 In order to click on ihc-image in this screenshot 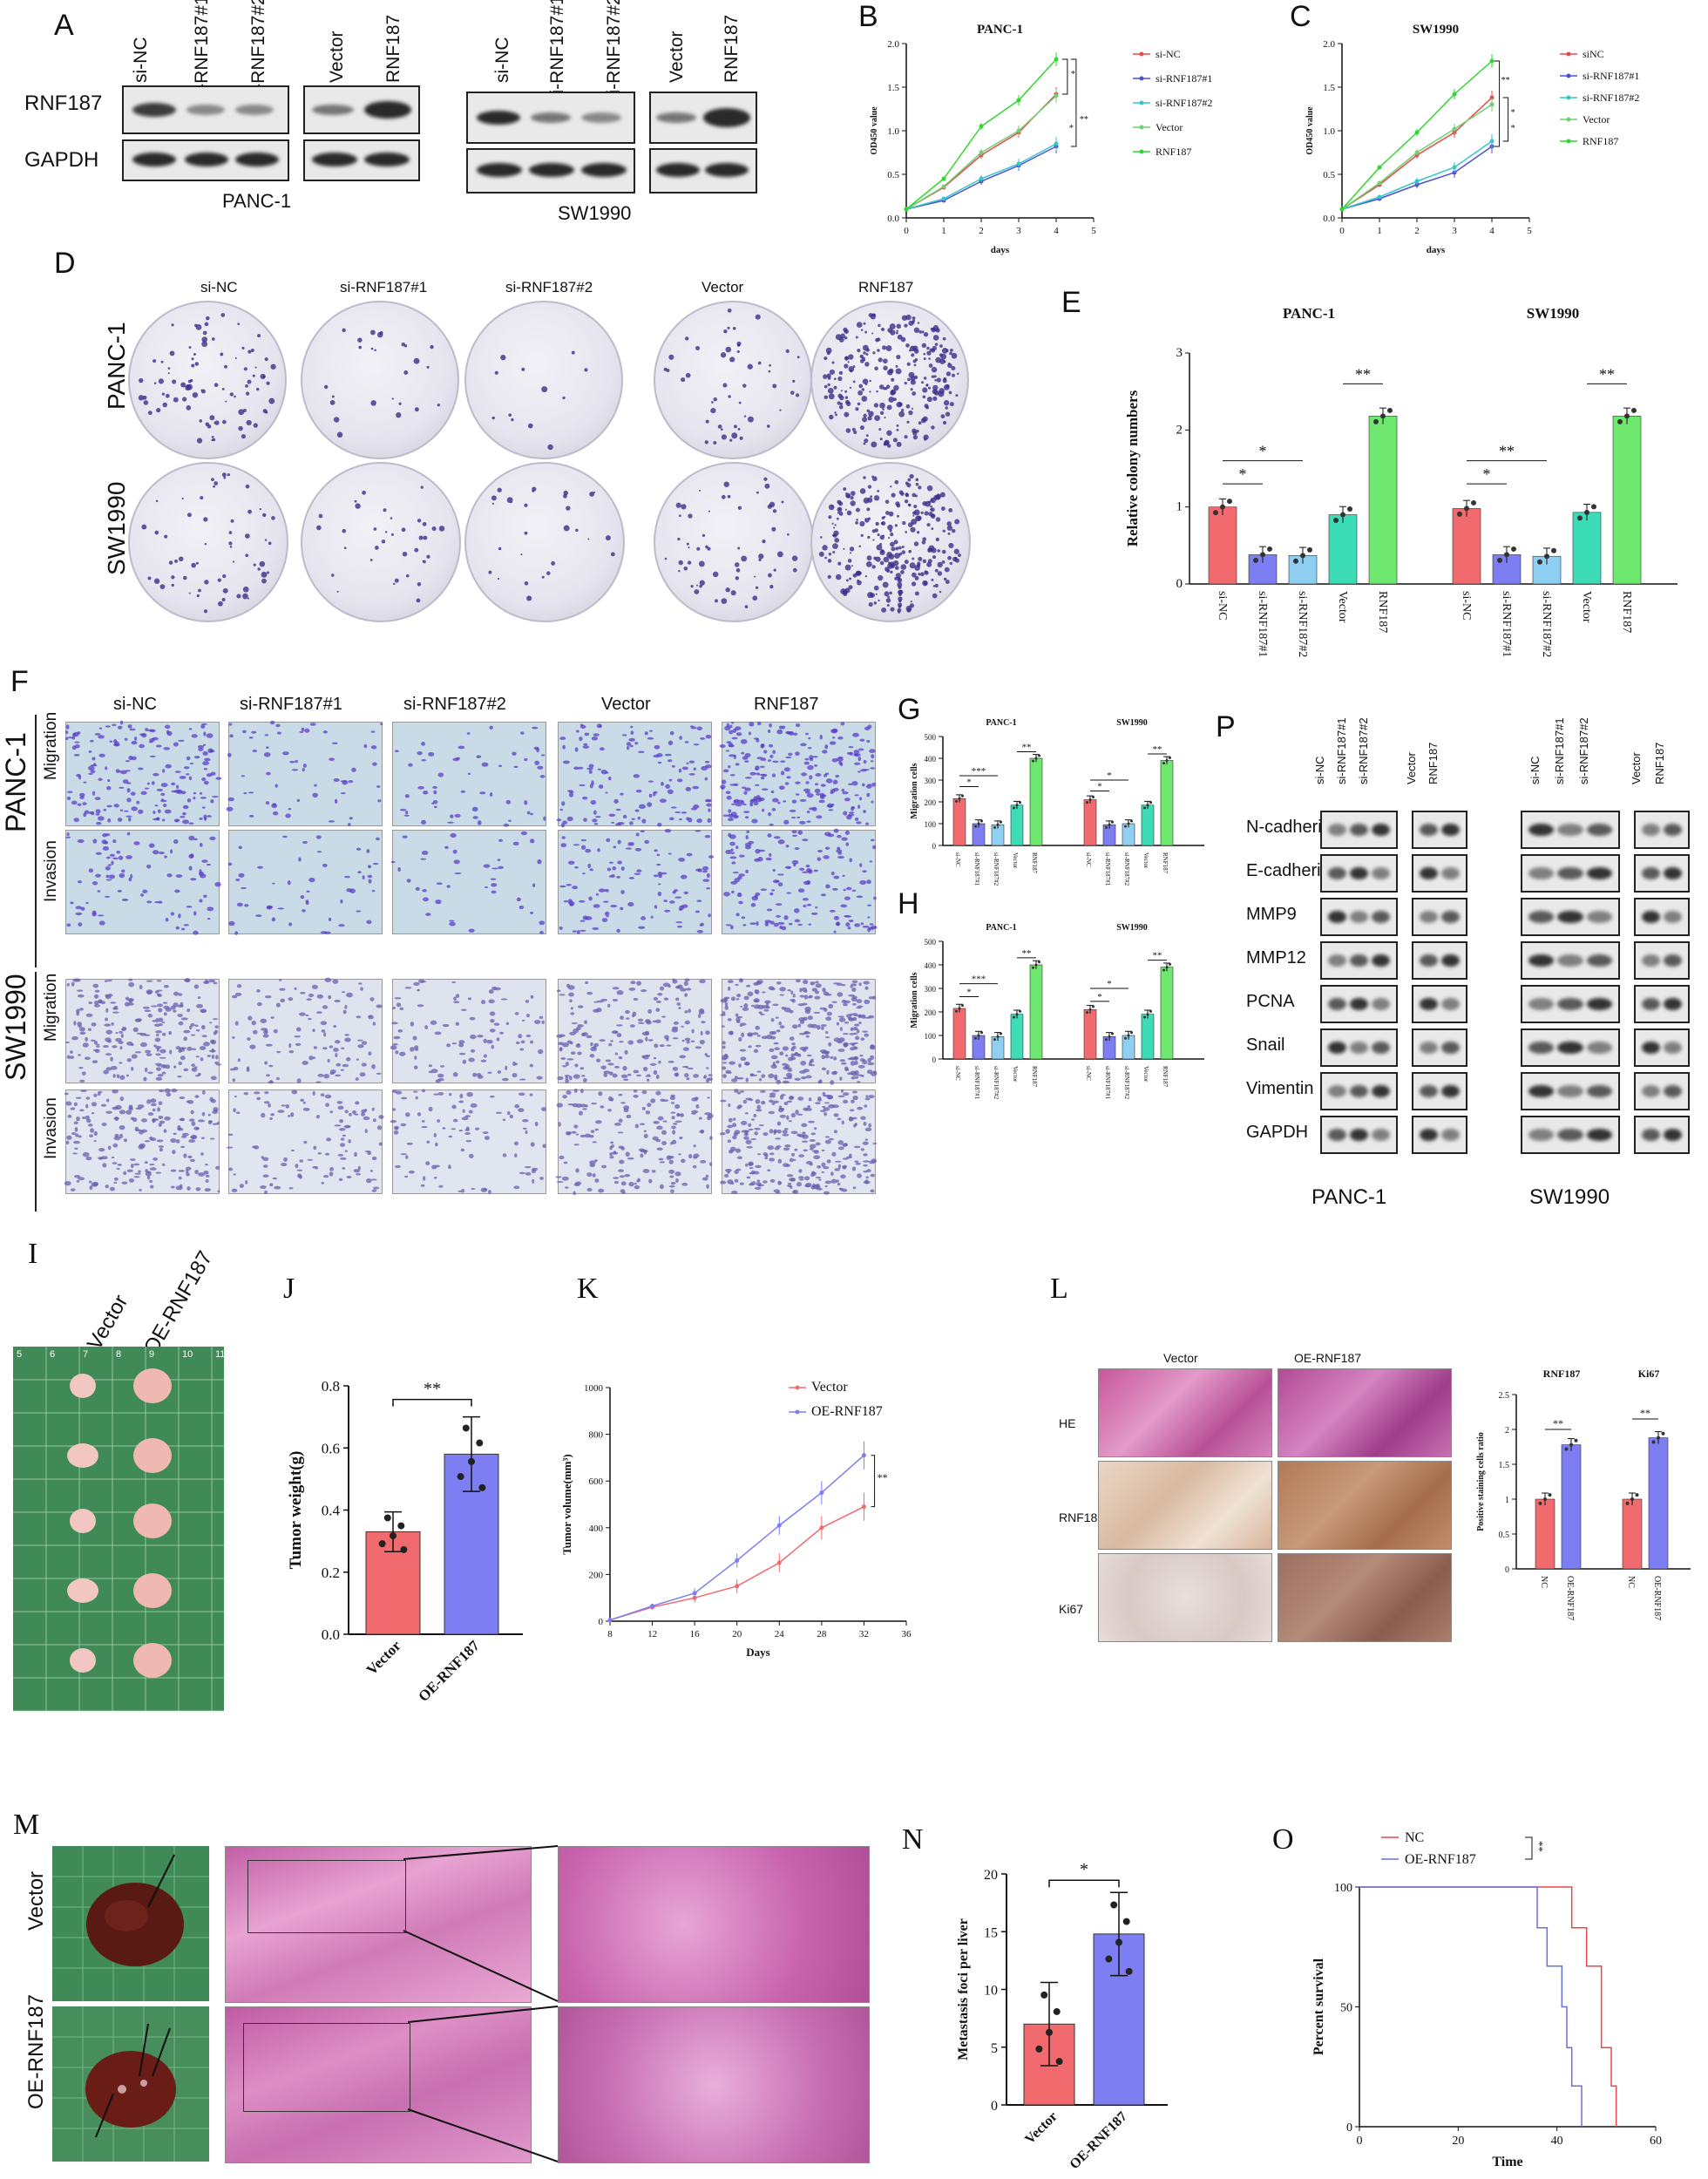, I will do `click(1365, 1412)`.